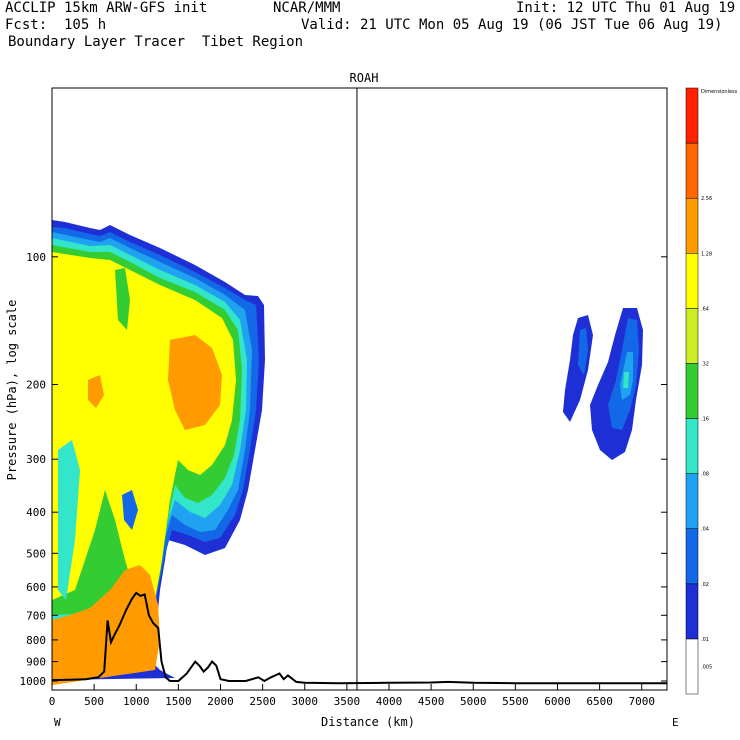 This screenshot has width=740, height=740. What do you see at coordinates (178, 701) in the screenshot?
I see `x-tick-label: 1500` at bounding box center [178, 701].